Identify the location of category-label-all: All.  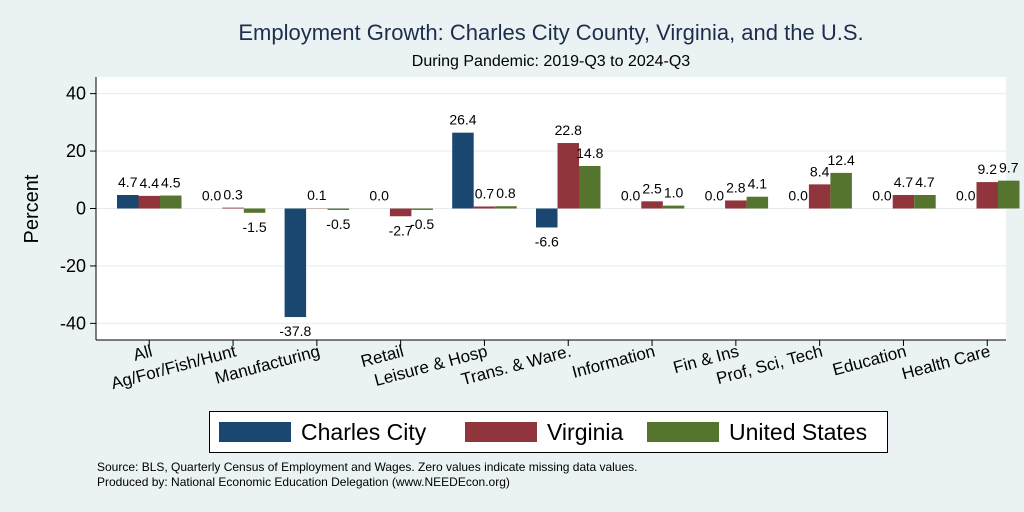
(142, 353).